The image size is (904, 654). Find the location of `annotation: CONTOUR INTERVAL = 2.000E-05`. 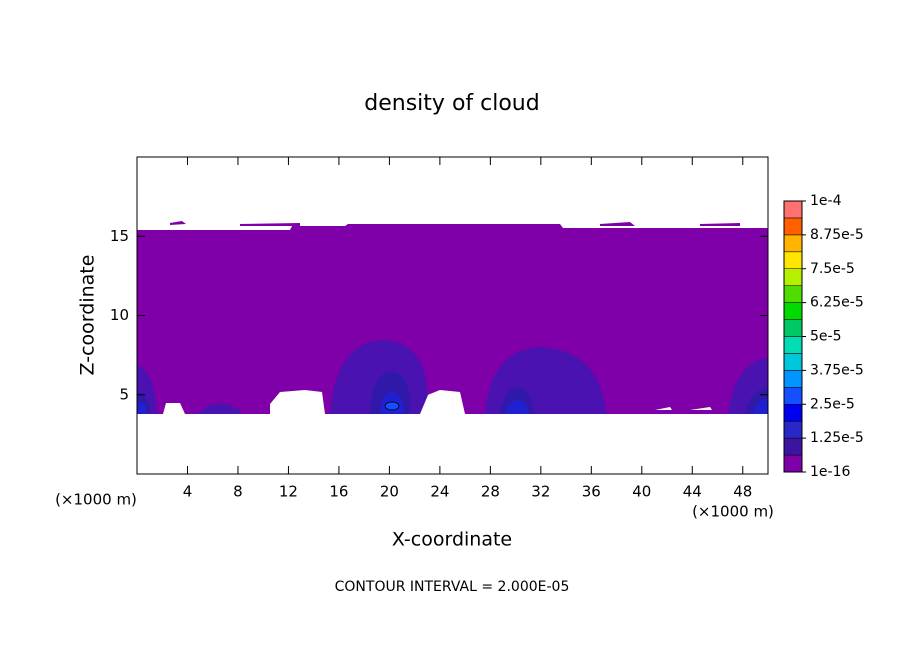

annotation: CONTOUR INTERVAL = 2.000E-05 is located at coordinates (452, 587).